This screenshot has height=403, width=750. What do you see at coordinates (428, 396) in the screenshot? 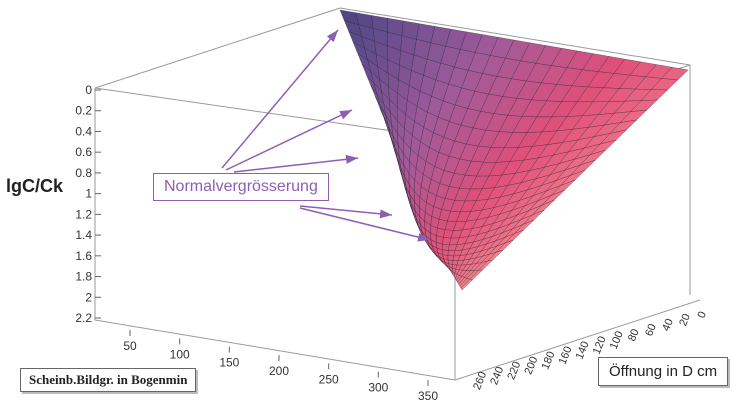
I see `x-tick-label: 350` at bounding box center [428, 396].